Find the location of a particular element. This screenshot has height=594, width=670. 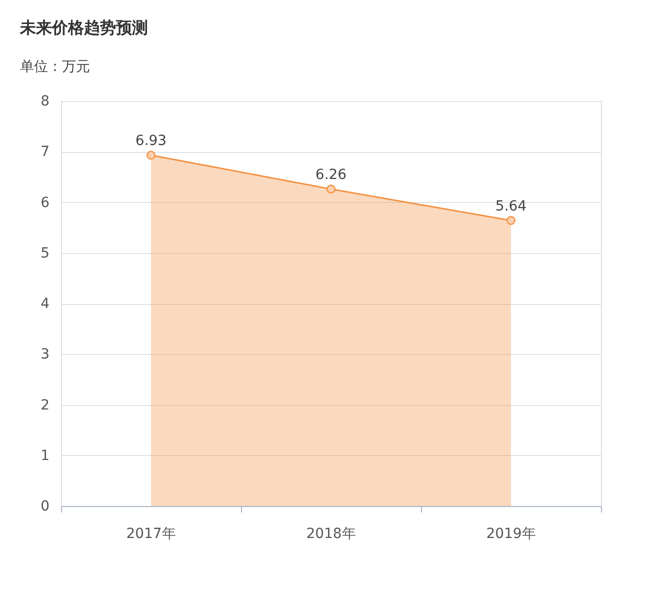

y-tick-label: 0 is located at coordinates (45, 506).